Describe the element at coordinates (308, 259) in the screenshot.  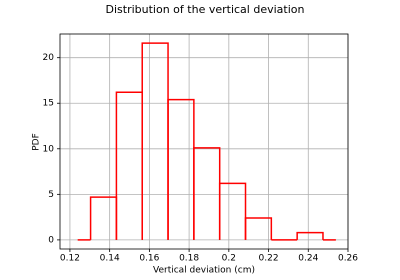
I see `x-tick-label: 0.24` at that location.